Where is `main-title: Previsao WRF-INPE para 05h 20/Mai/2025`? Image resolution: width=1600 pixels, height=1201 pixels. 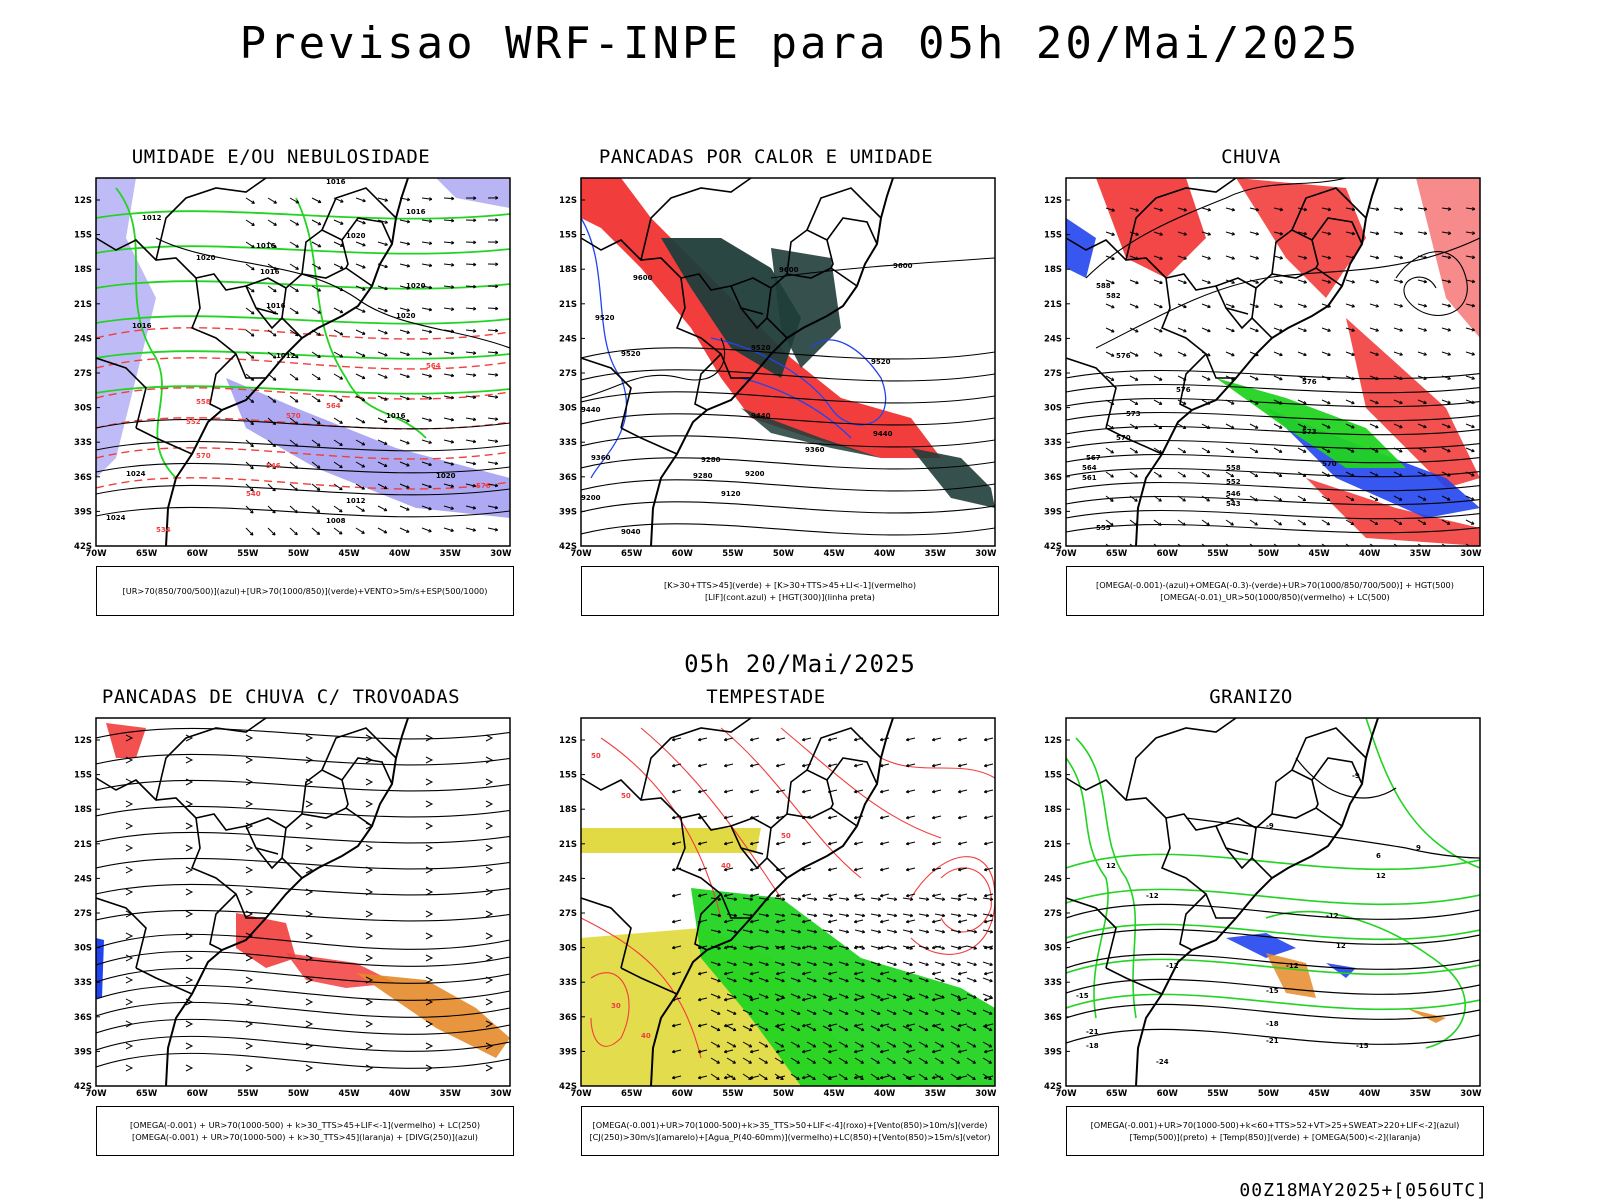
main-title: Previsao WRF-INPE para 05h 20/Mai/2025 is located at coordinates (800, 43).